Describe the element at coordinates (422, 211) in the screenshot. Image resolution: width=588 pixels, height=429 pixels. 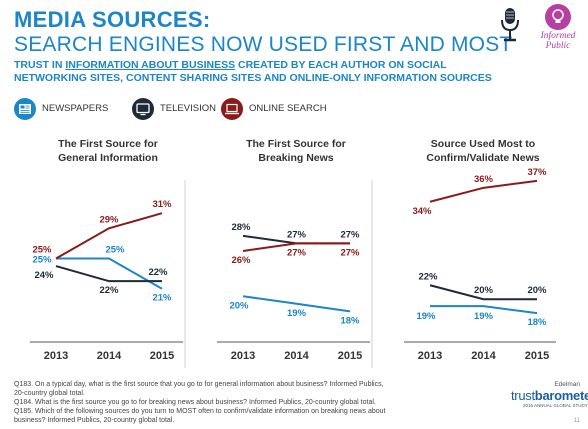
I see `chart-3-label-online-search-2013: 34%` at that location.